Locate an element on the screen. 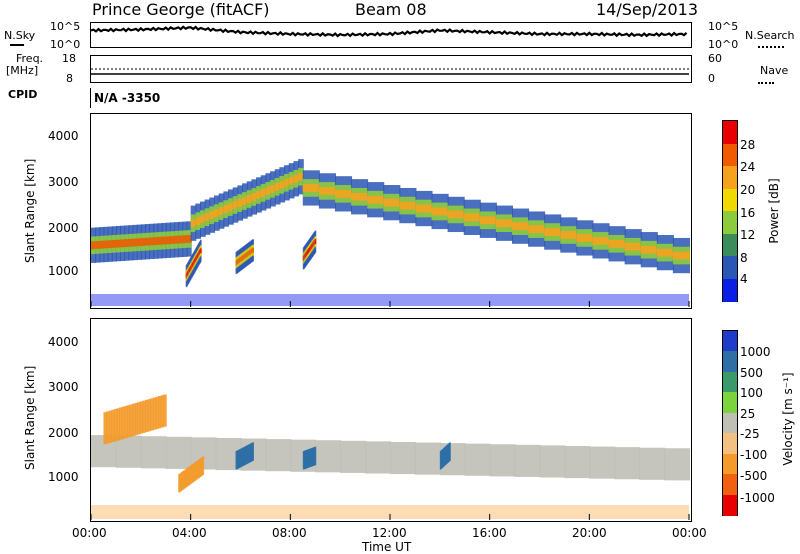 This screenshot has height=554, width=800. nsearch-dots is located at coordinates (771, 47).